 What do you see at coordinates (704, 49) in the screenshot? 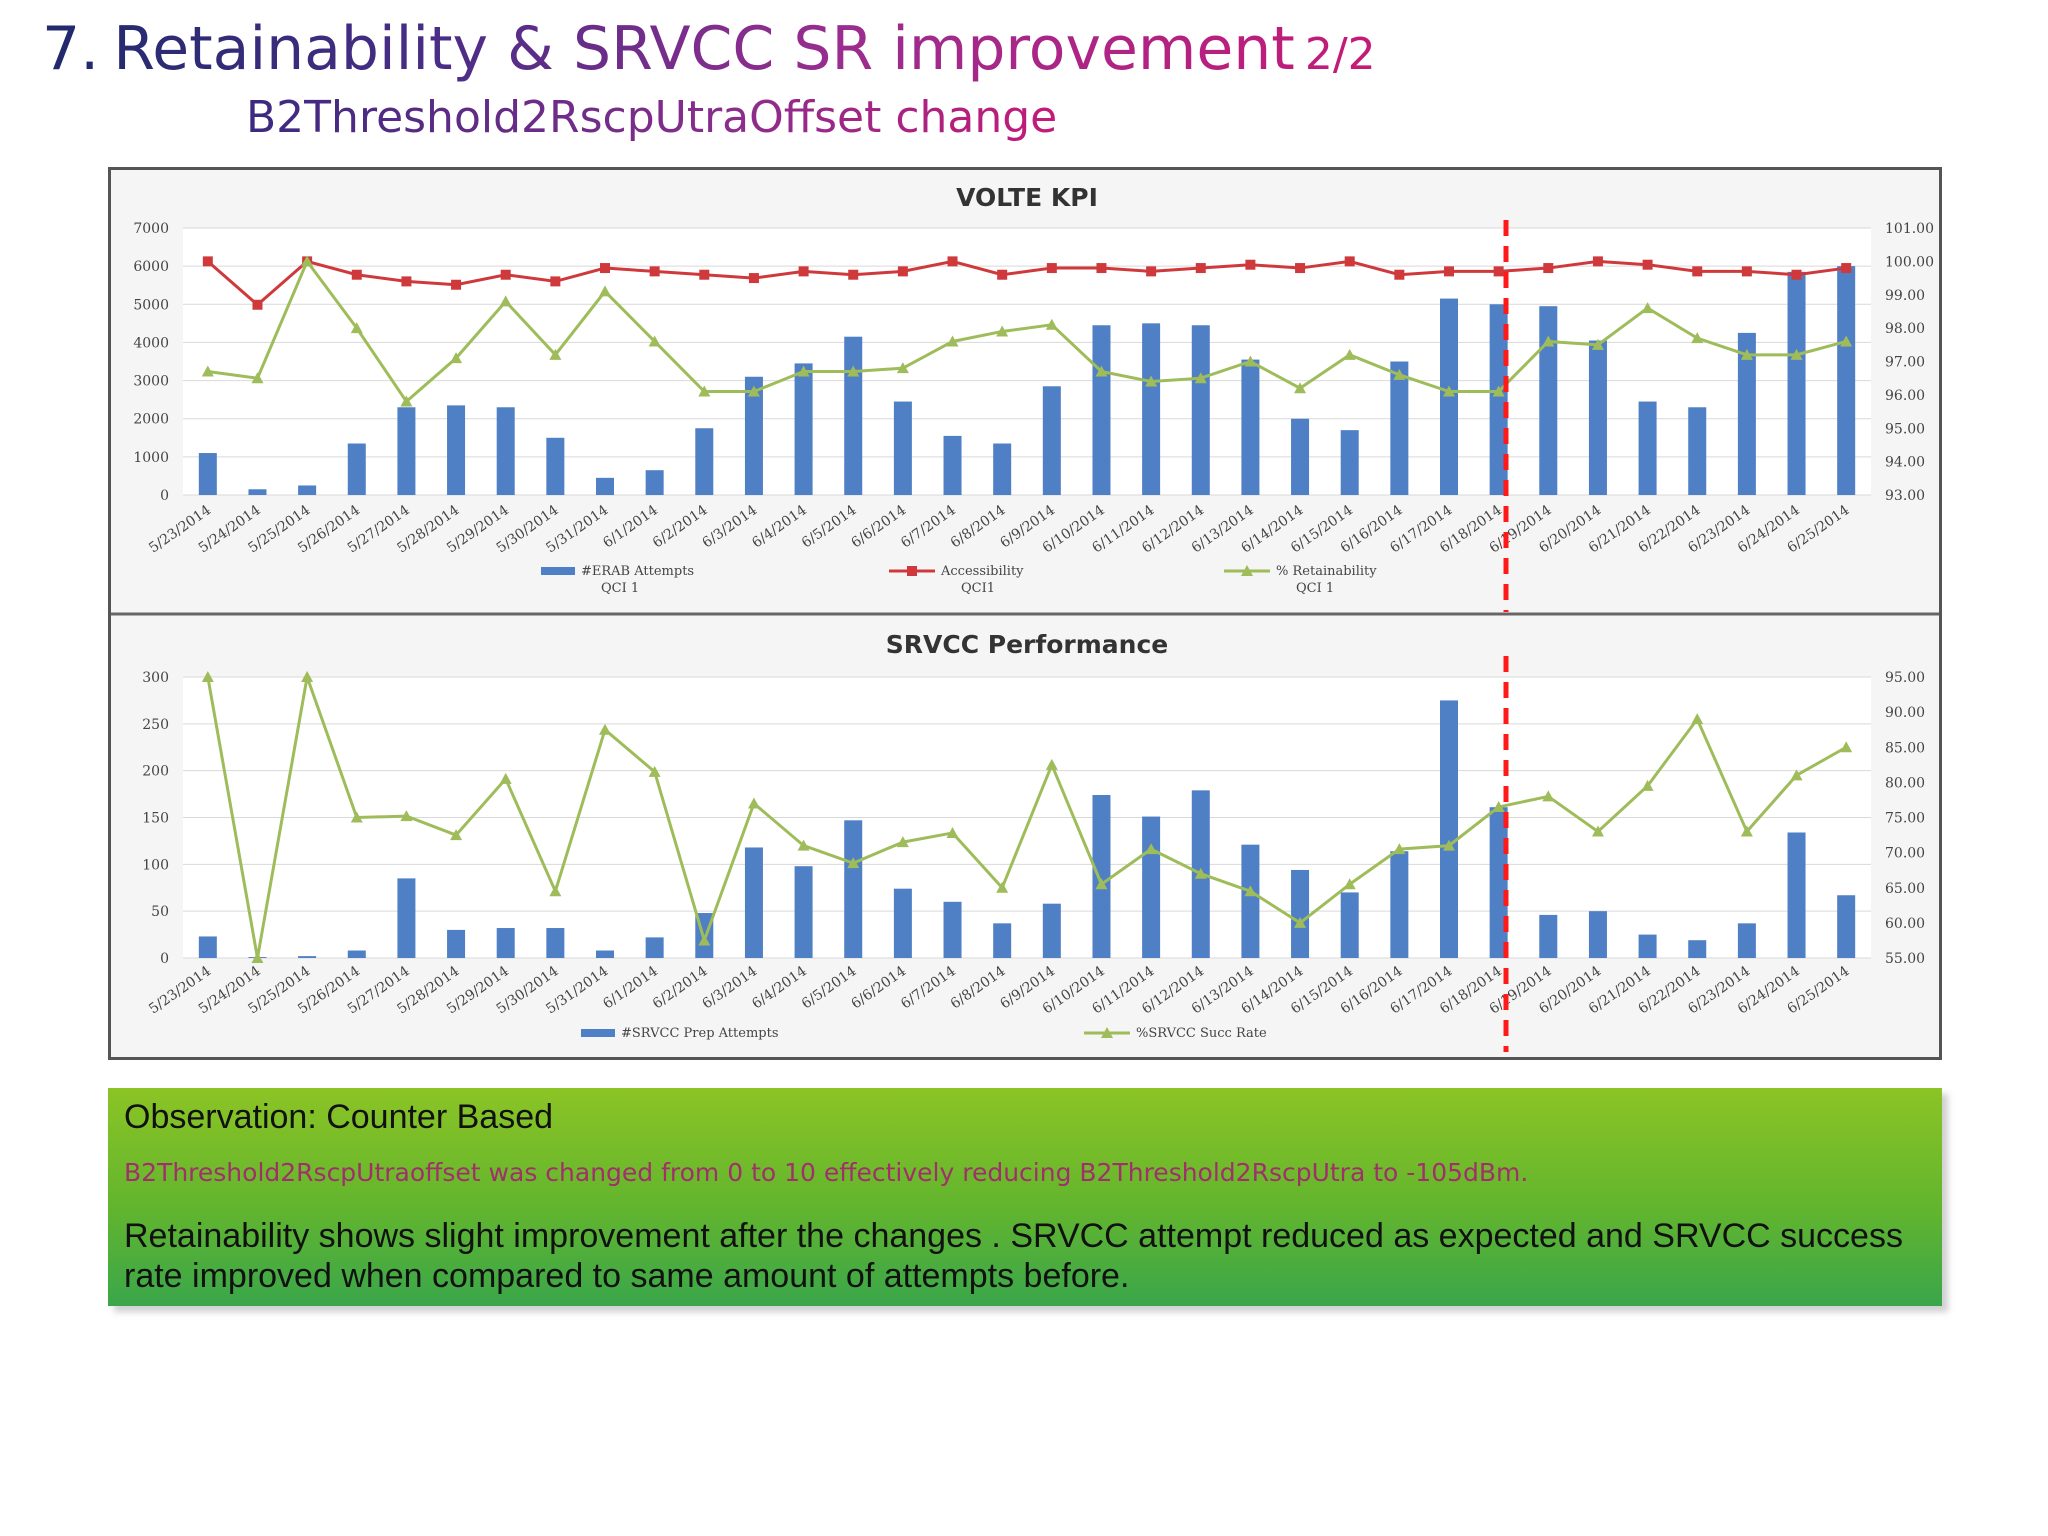
I see `slide-title-text: Retainability & SRVCC SR improvement` at bounding box center [704, 49].